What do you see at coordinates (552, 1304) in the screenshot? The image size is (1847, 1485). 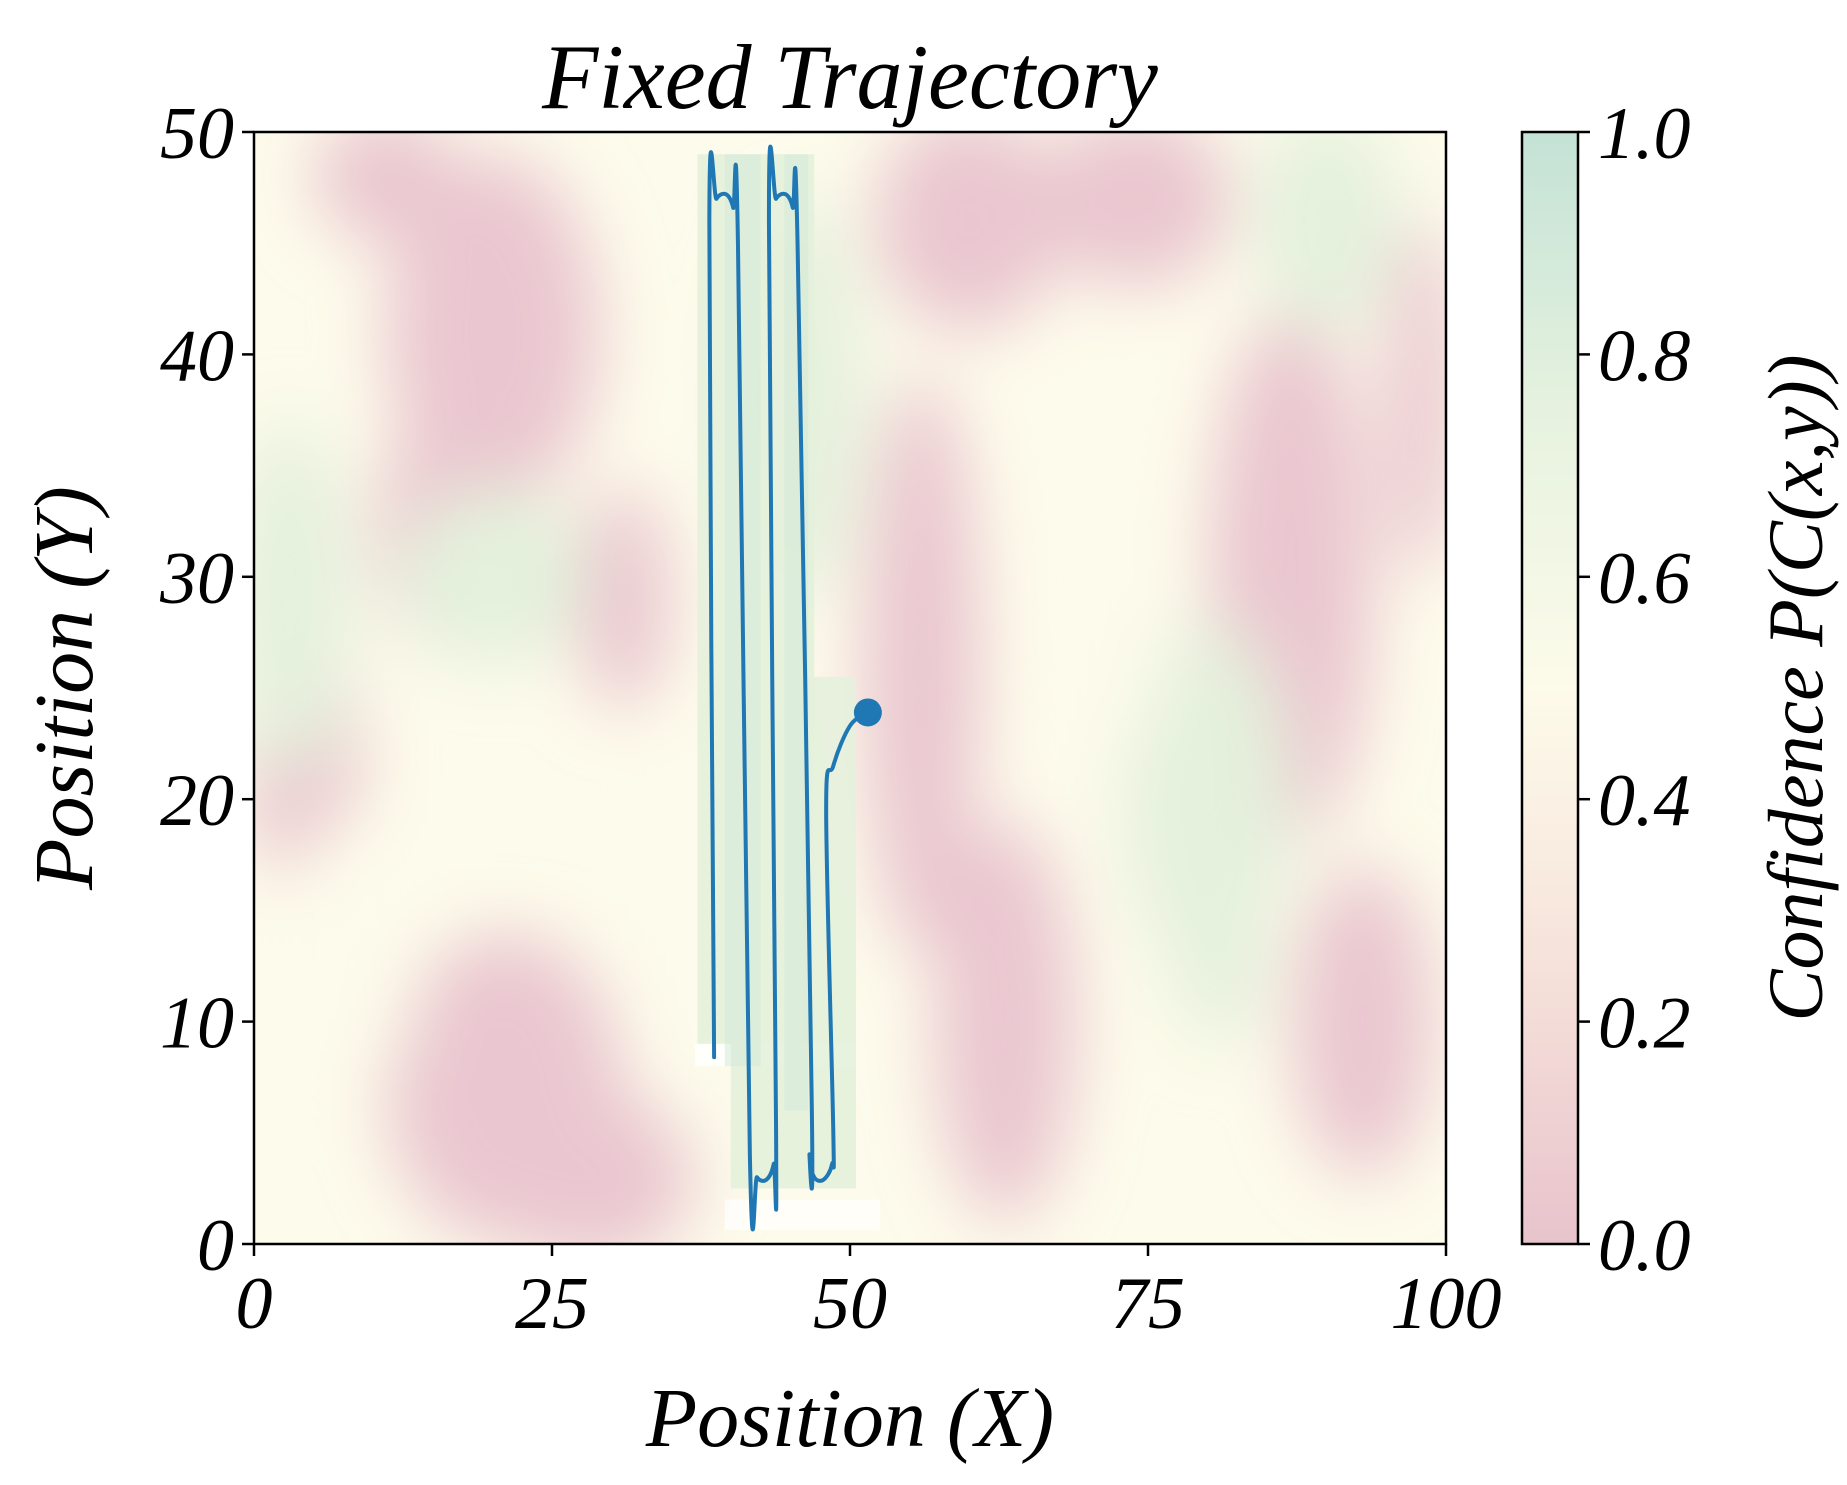 I see `x-tick-label: 25` at bounding box center [552, 1304].